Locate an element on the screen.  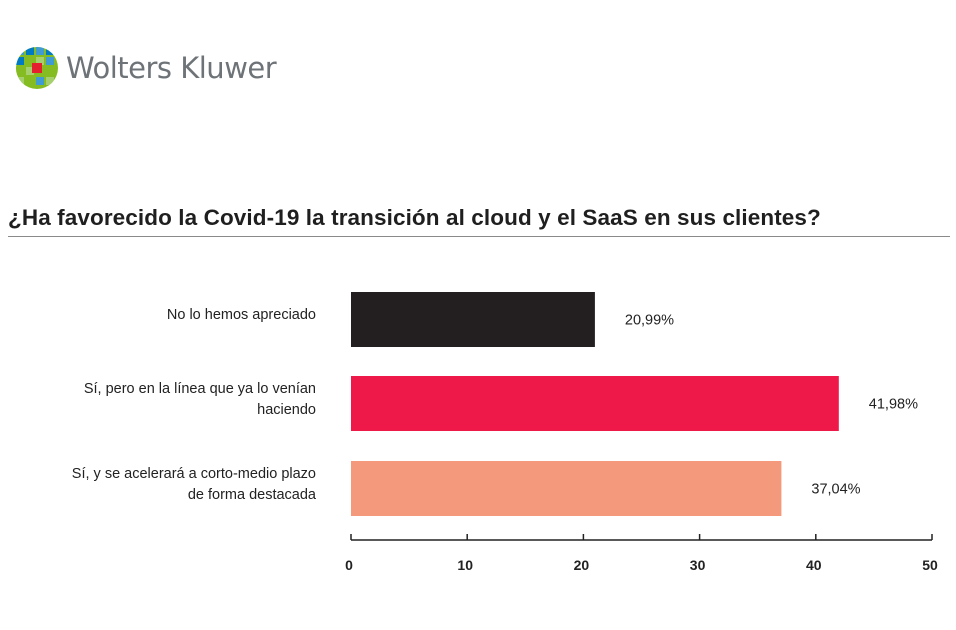
bar-value-label: 41,98% is located at coordinates (893, 405).